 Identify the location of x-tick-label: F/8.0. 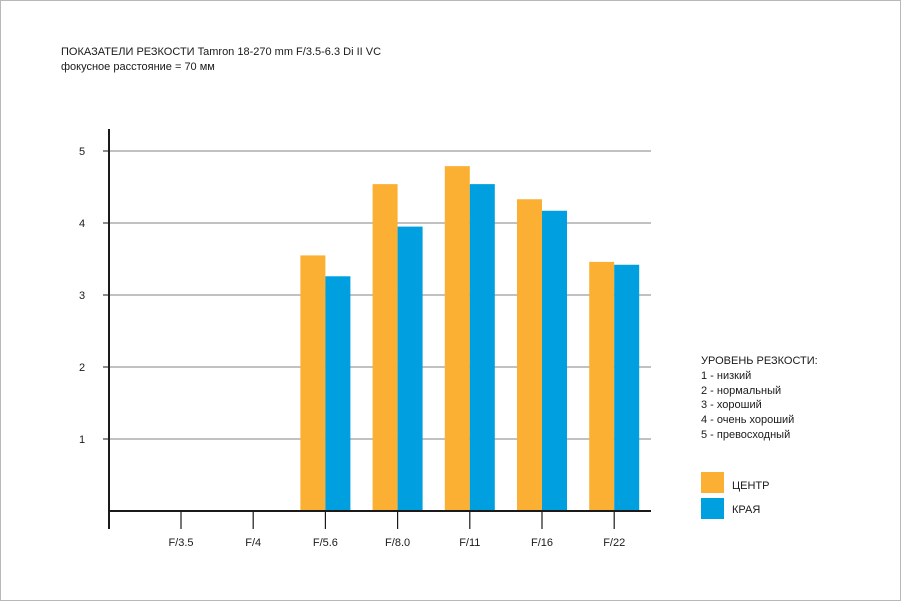
(397, 543).